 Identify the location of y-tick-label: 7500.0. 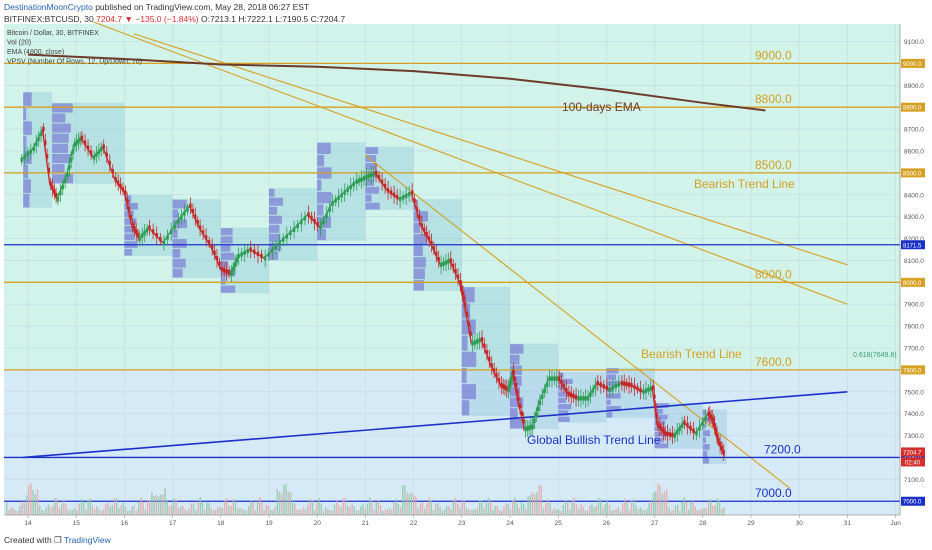
(914, 392).